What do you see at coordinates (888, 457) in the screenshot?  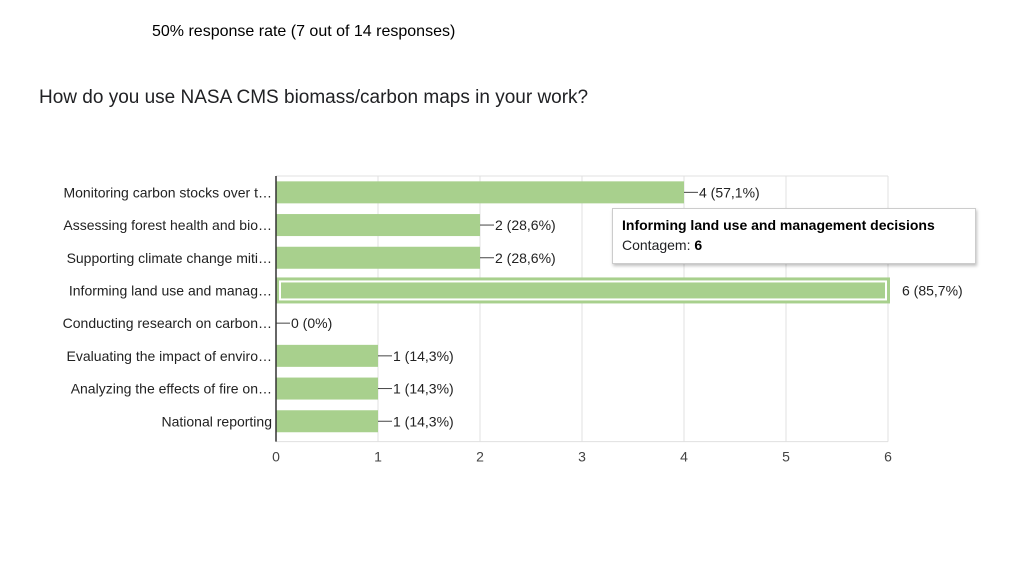 I see `x-tick-label: 6` at bounding box center [888, 457].